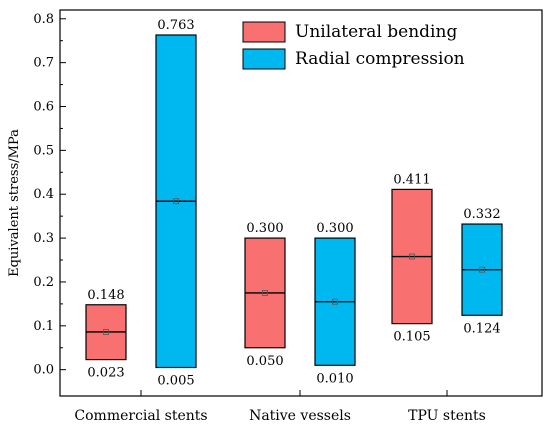 Image resolution: width=550 pixels, height=428 pixels. Describe the element at coordinates (376, 32) in the screenshot. I see `legend-label: Unilateral bending` at that location.